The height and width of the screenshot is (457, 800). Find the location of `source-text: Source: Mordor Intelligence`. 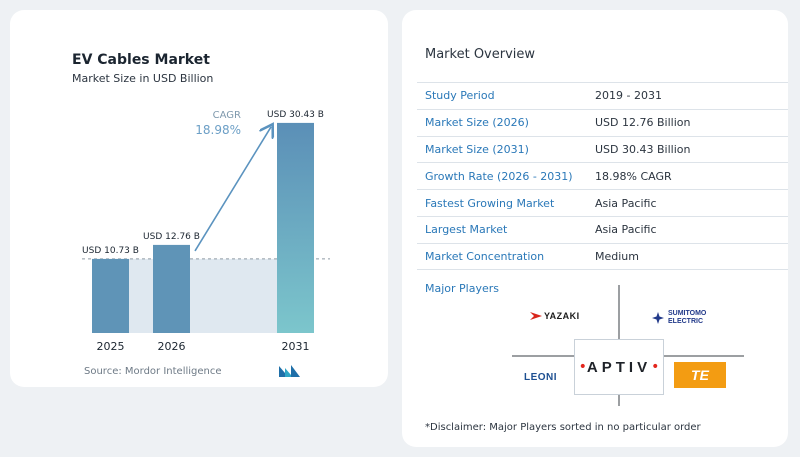

source-text: Source: Mordor Intelligence is located at coordinates (153, 371).